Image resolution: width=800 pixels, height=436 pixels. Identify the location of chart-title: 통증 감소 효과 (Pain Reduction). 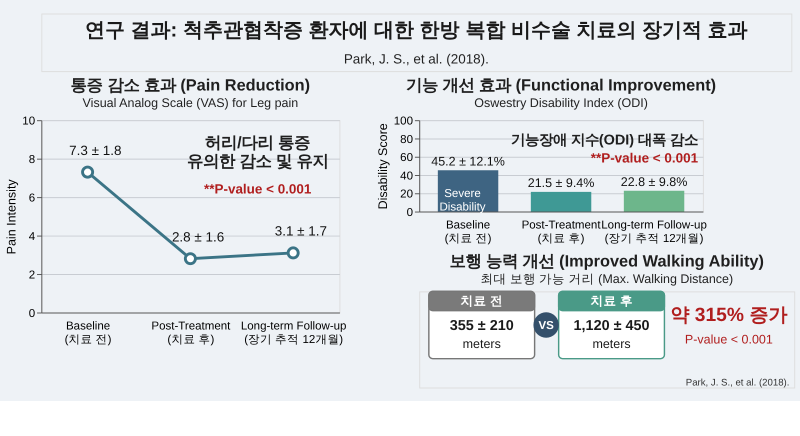
(190, 85).